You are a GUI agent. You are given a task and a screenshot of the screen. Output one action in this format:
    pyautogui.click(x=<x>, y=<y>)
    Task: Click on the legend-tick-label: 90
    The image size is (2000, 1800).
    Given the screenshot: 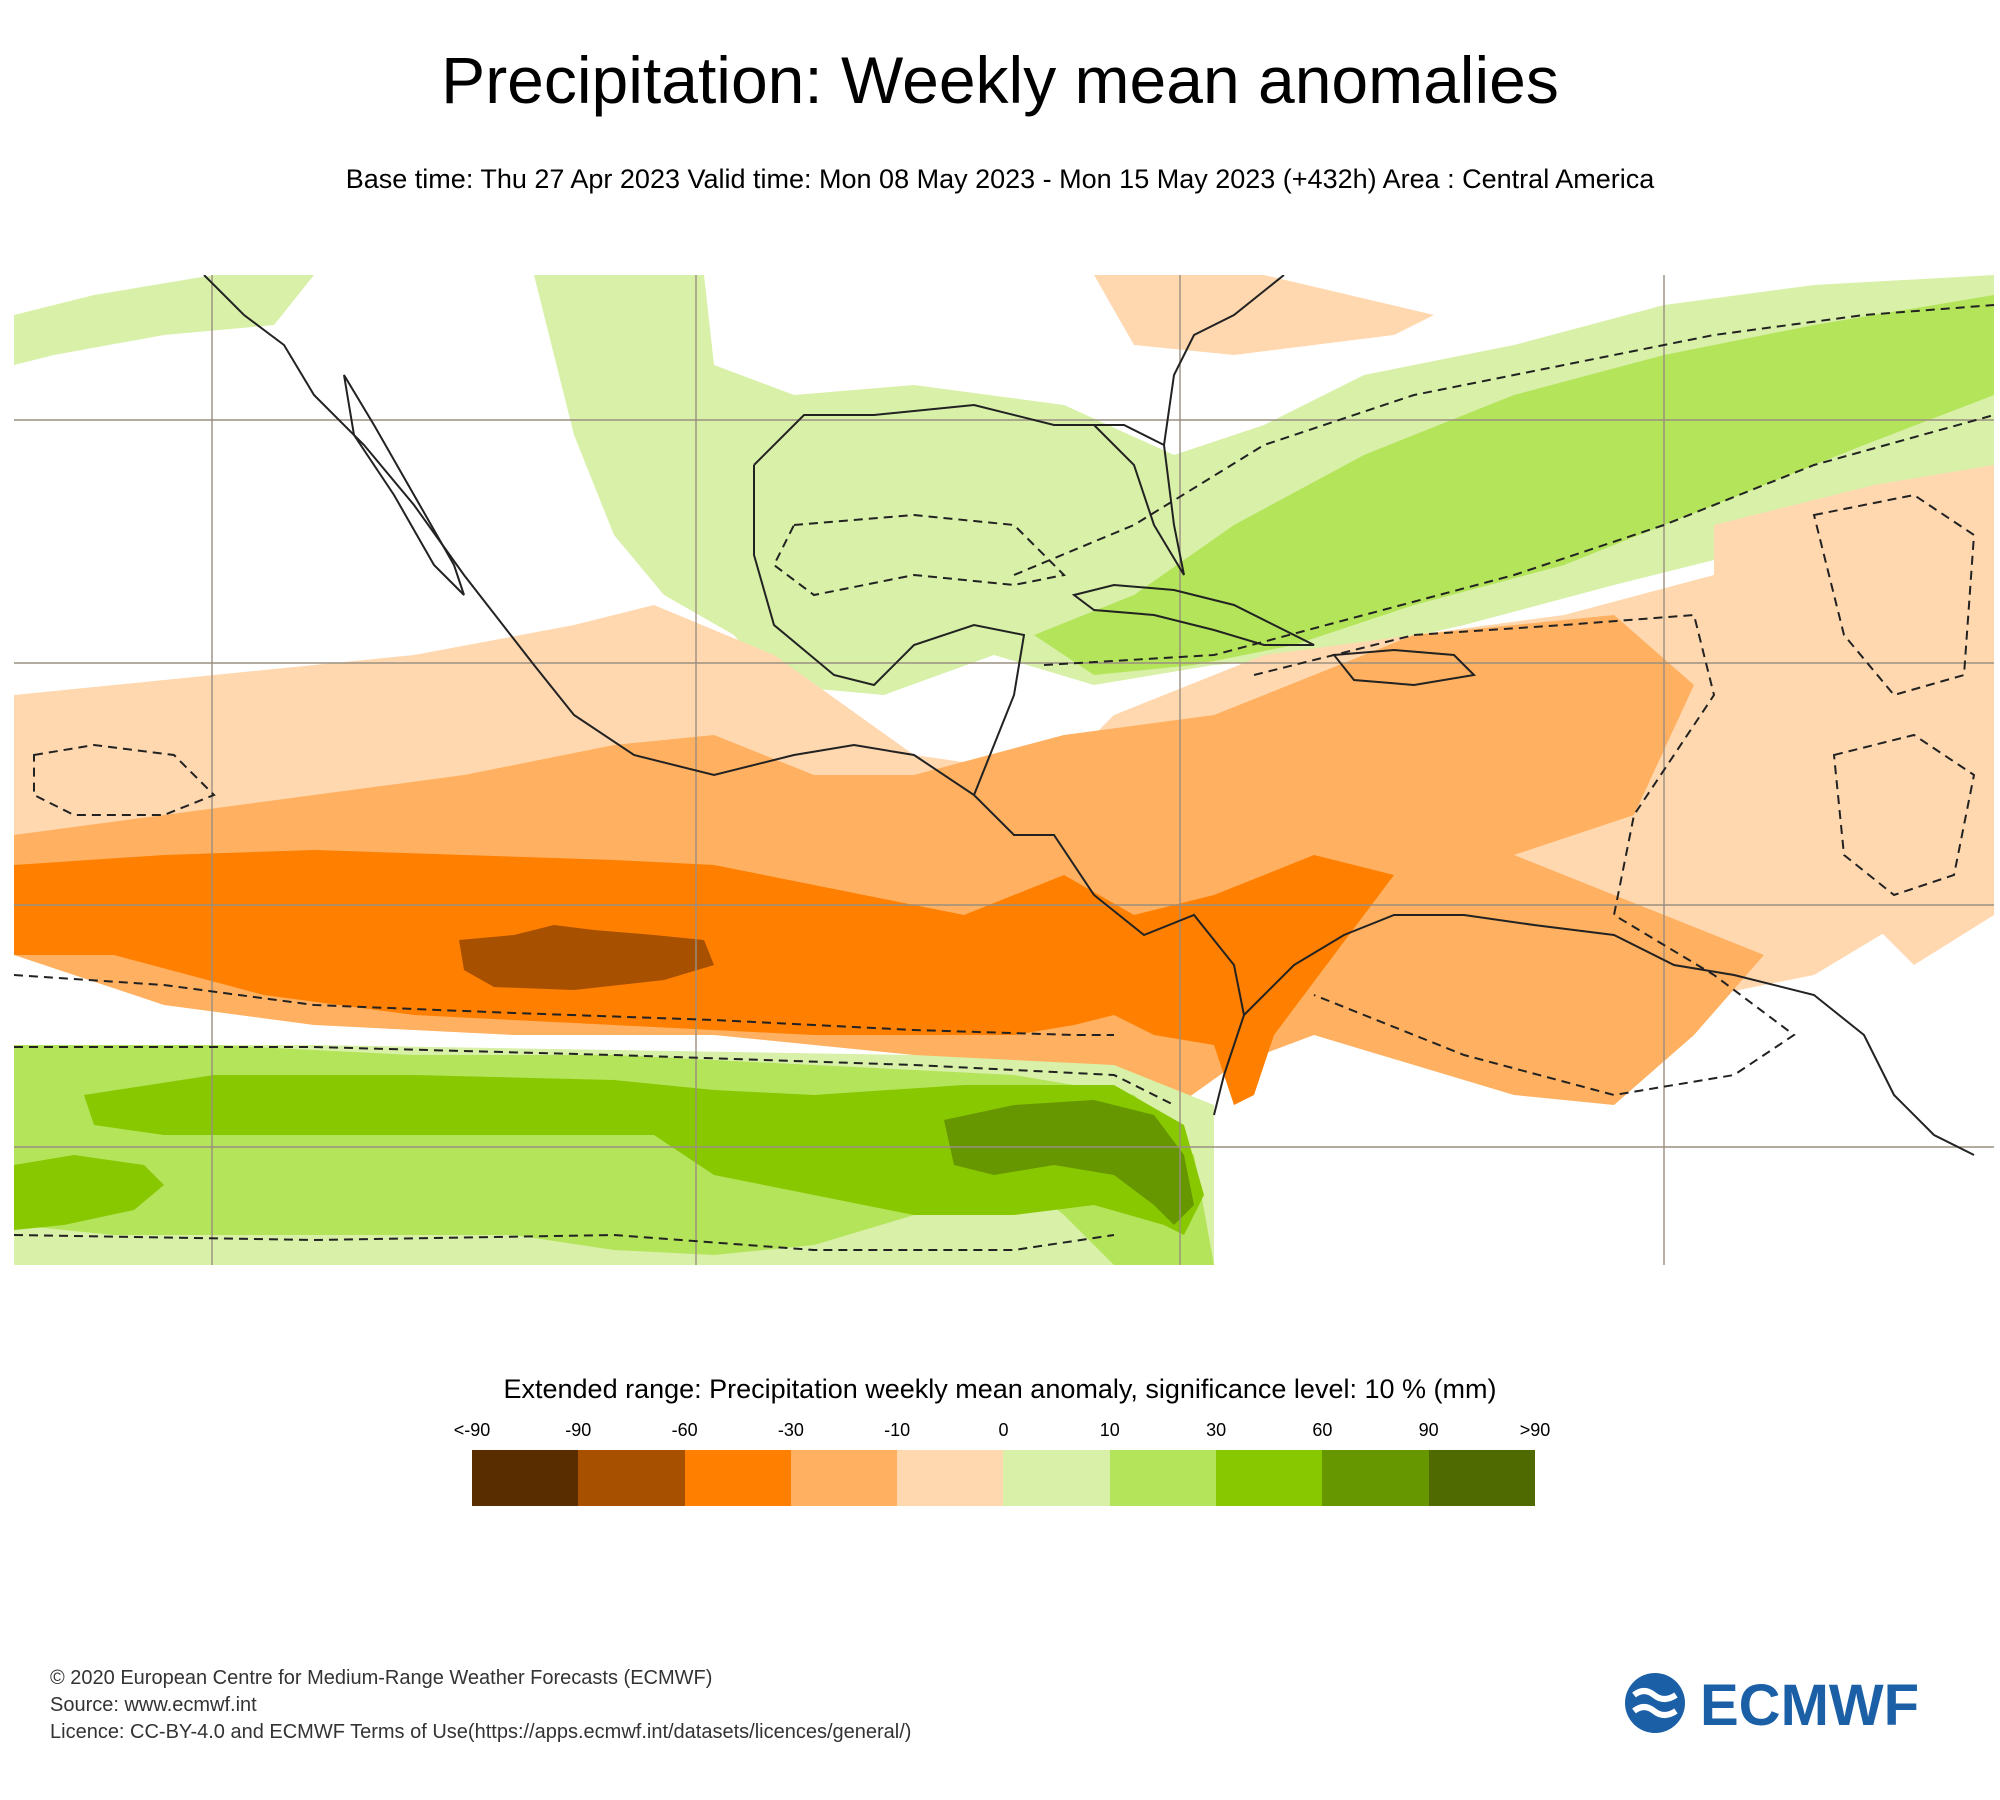 What is the action you would take?
    pyautogui.click(x=1428, y=1430)
    